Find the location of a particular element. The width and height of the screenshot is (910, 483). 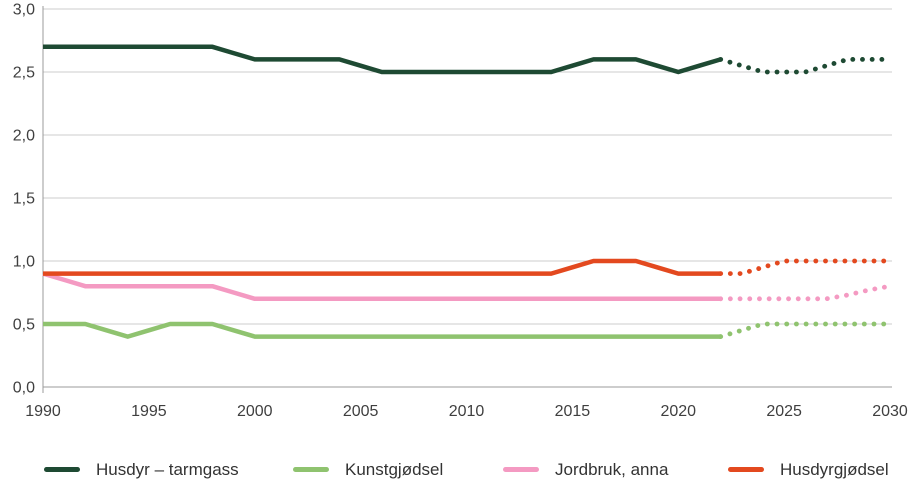

legend-item-husdyr-tarmgass: Husdyr – tarmgass is located at coordinates (141, 469).